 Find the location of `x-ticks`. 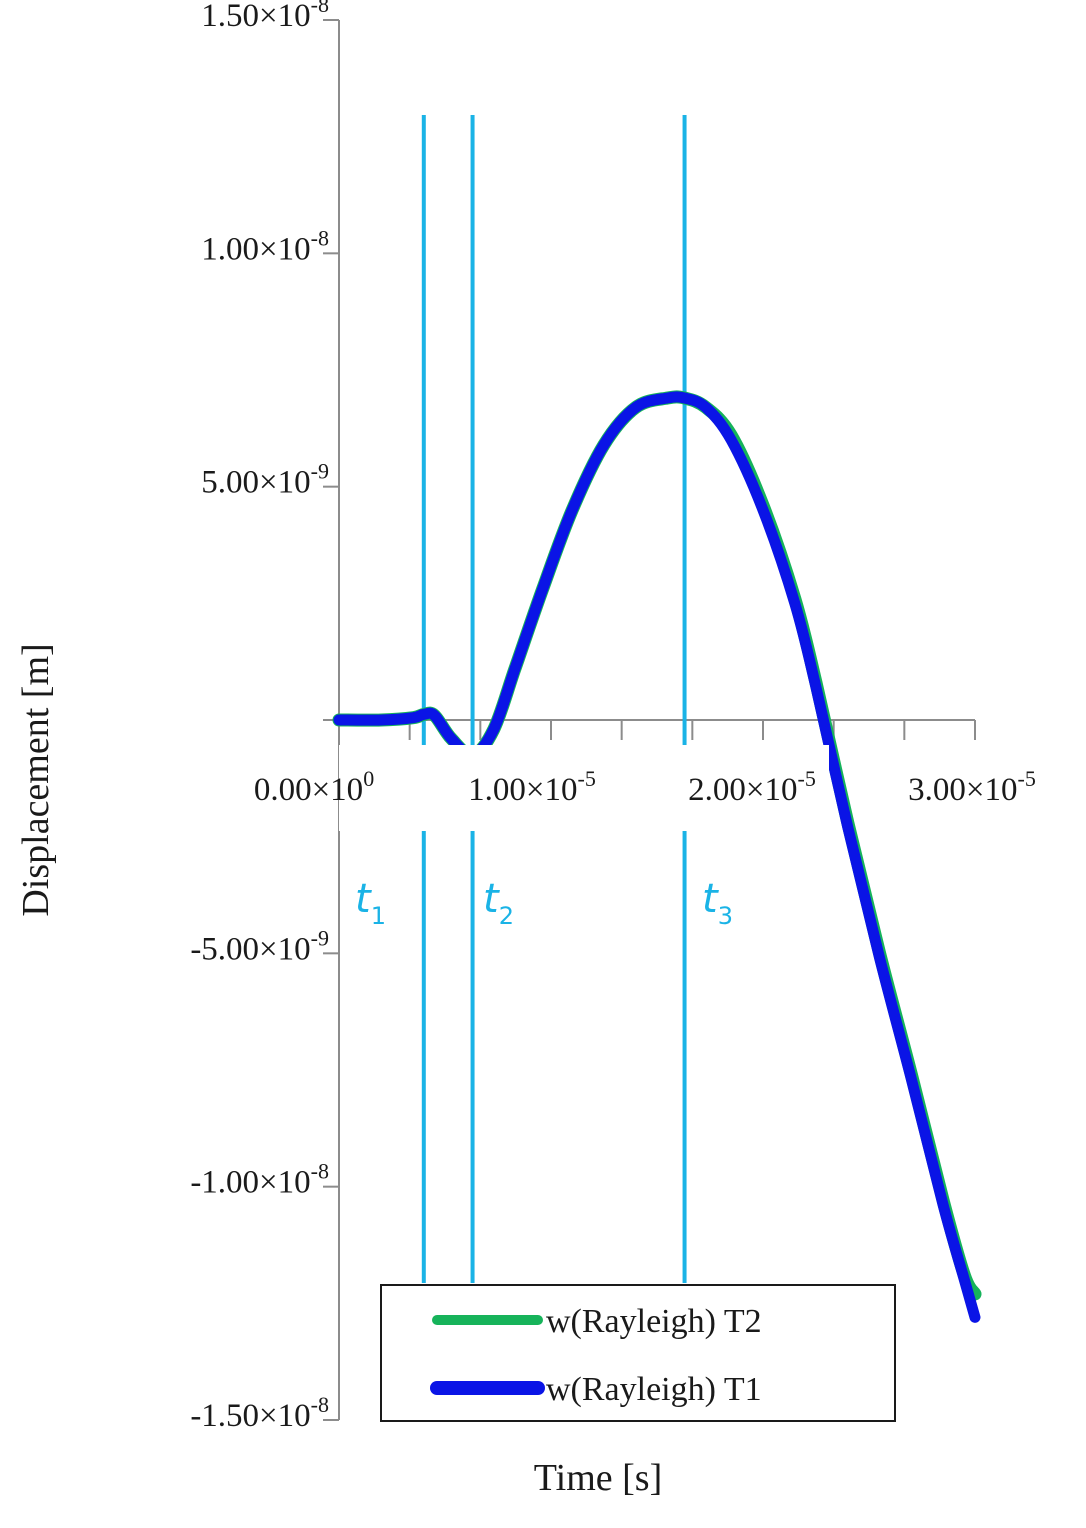

x-ticks is located at coordinates (692, 730).